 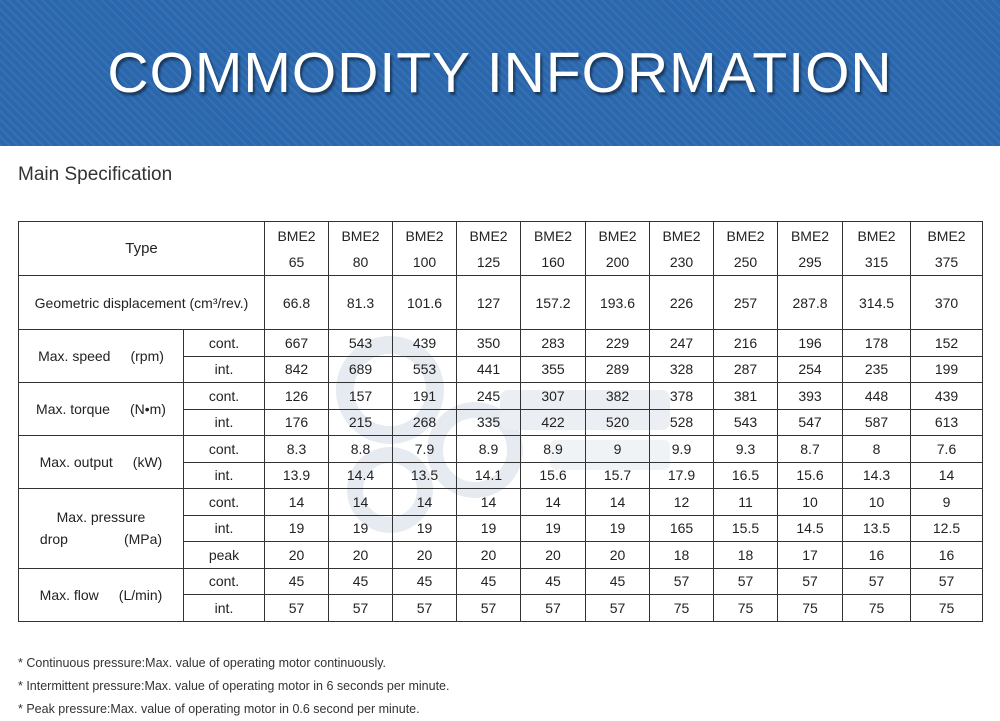 What do you see at coordinates (488, 369) in the screenshot?
I see `spec-value: 441` at bounding box center [488, 369].